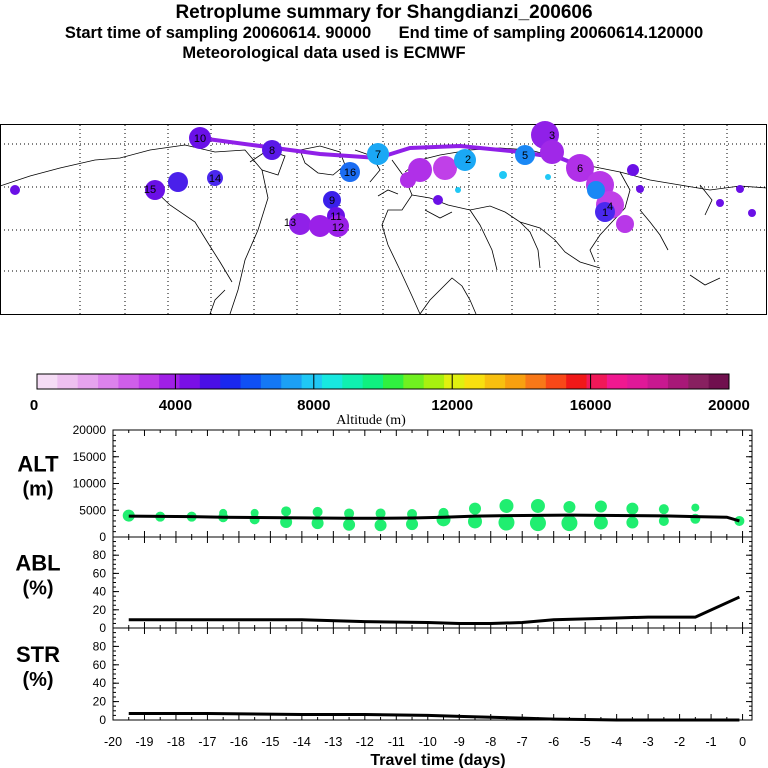  What do you see at coordinates (207, 742) in the screenshot?
I see `x-tick-label: -17` at bounding box center [207, 742].